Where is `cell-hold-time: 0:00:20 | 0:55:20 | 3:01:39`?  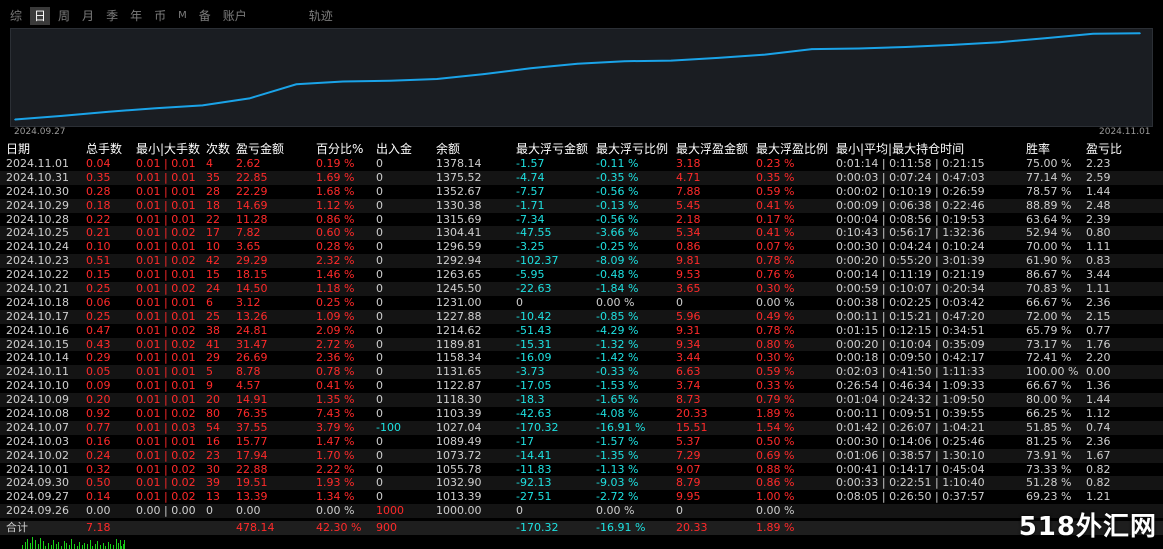
cell-hold-time: 0:00:20 | 0:55:20 | 3:01:39 is located at coordinates (910, 261).